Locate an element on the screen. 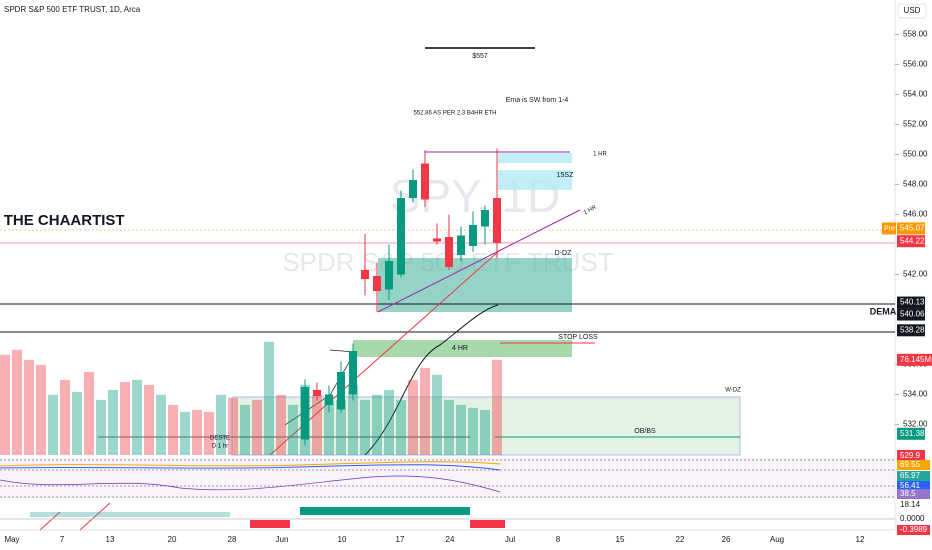 The width and height of the screenshot is (932, 550). annotation: 4 HR is located at coordinates (460, 348).